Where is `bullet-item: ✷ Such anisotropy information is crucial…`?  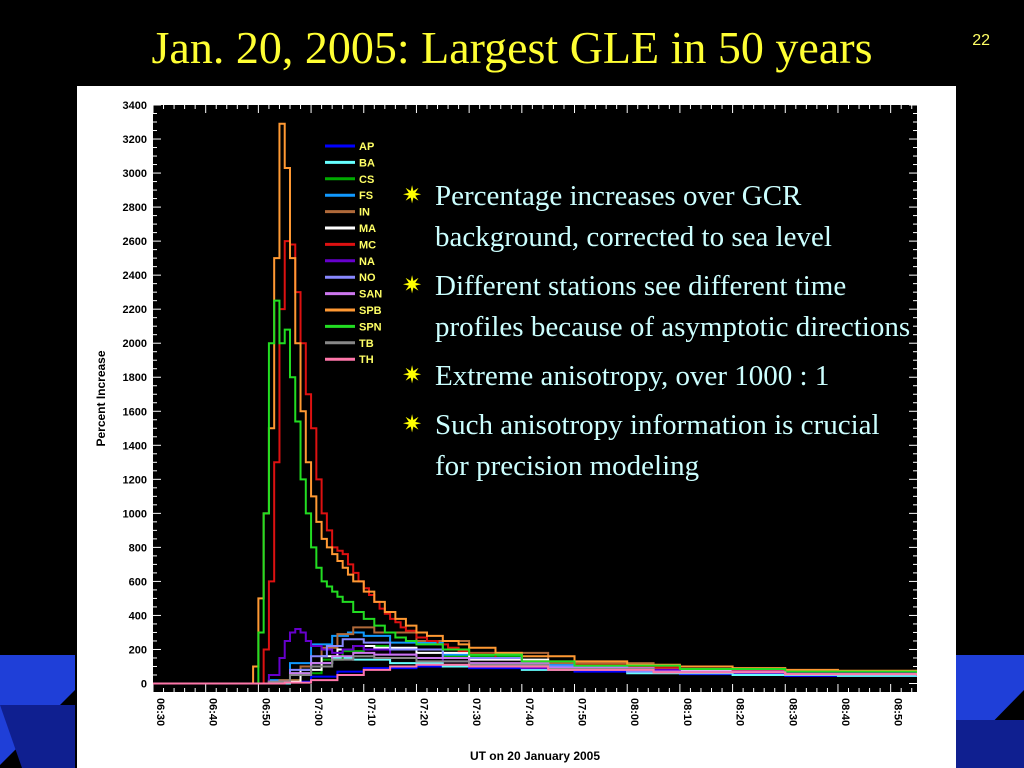 bullet-item: ✷ Such anisotropy information is crucial… is located at coordinates (660, 446).